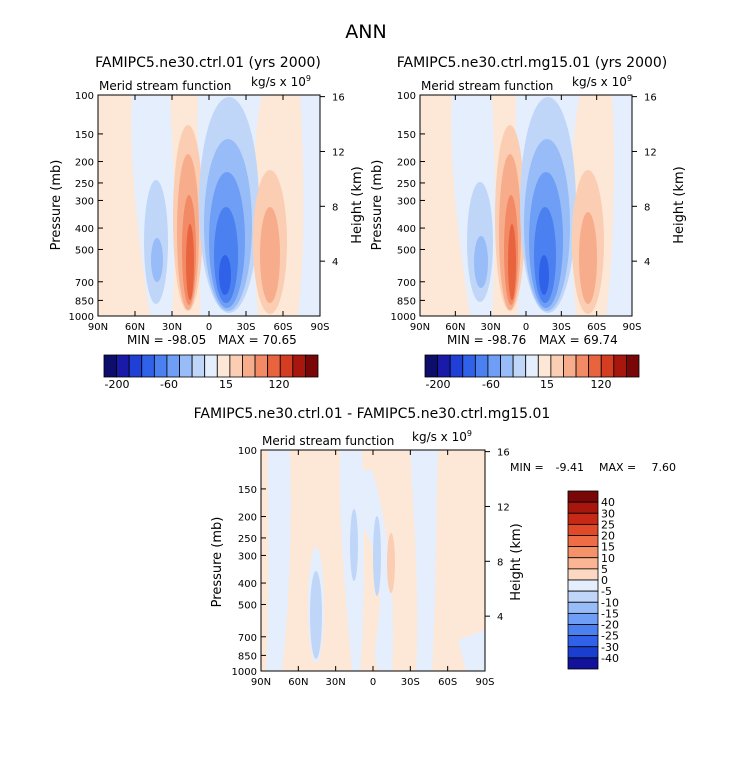  Describe the element at coordinates (406, 229) in the screenshot. I see `y-tick-label: 400` at that location.